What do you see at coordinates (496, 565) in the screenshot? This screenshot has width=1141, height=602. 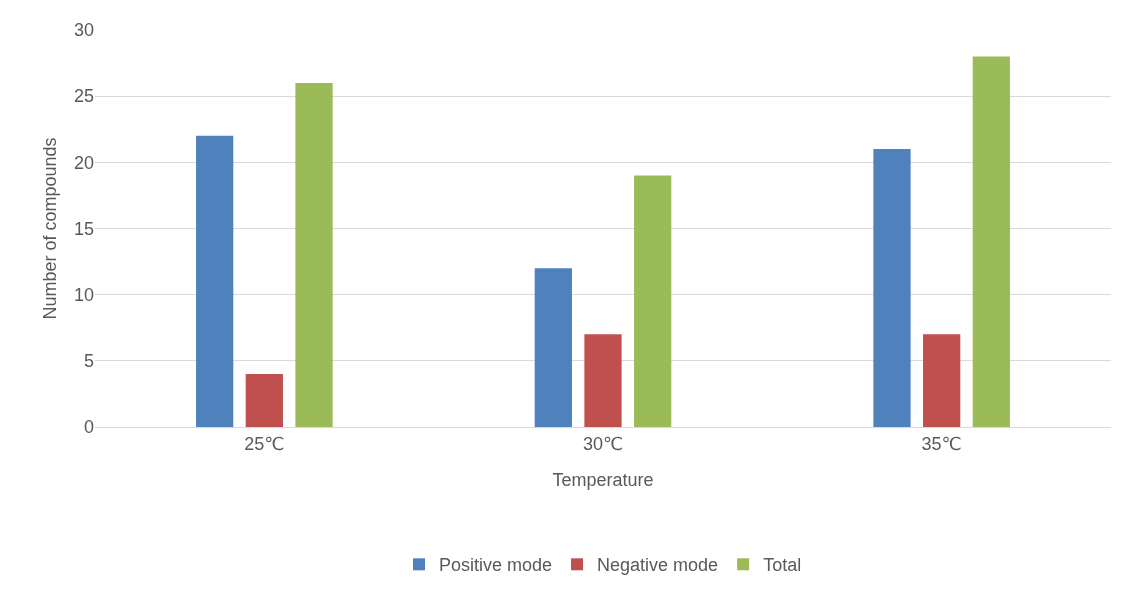 I see `legend-label: Positive mode` at bounding box center [496, 565].